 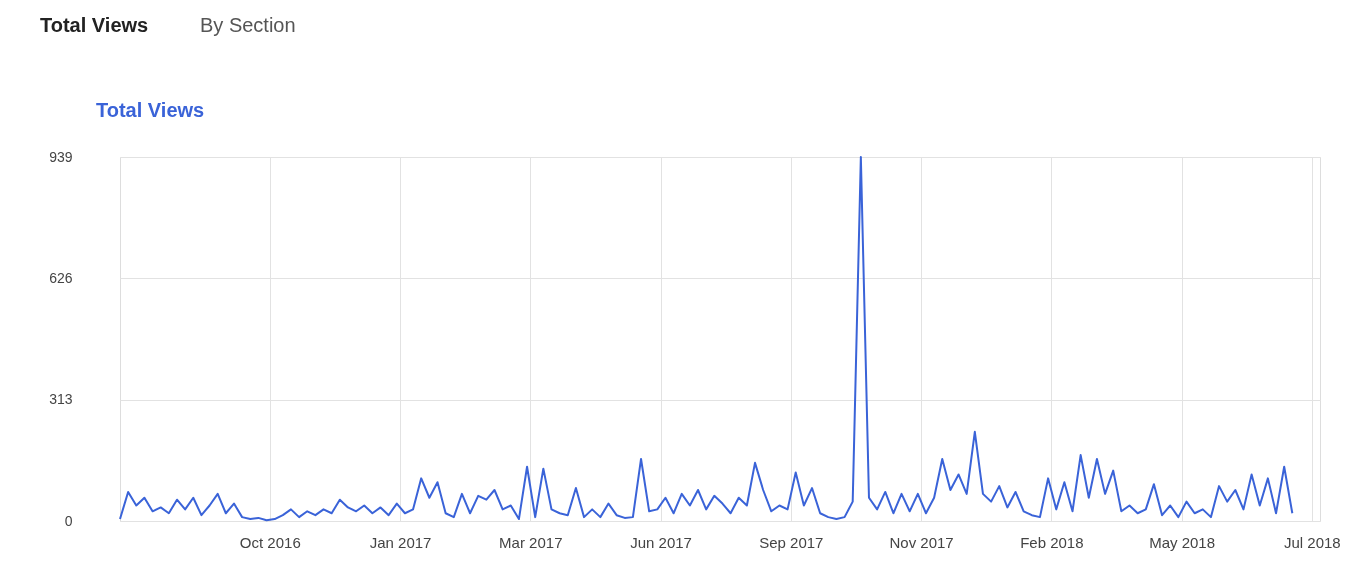 What do you see at coordinates (248, 25) in the screenshot?
I see `text: By Section` at bounding box center [248, 25].